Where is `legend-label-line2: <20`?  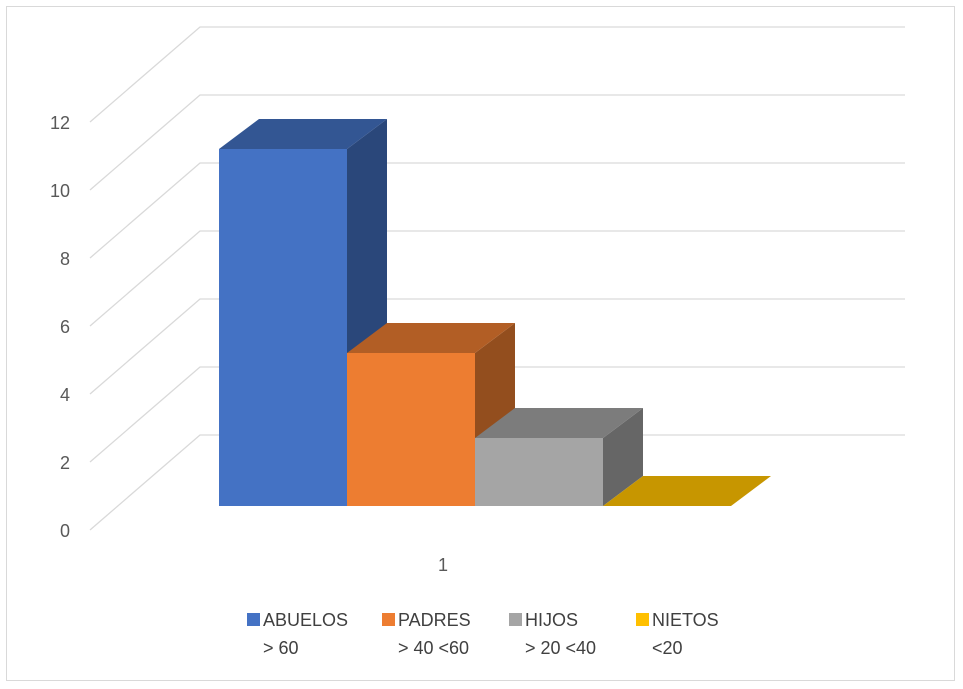 legend-label-line2: <20 is located at coordinates (667, 648).